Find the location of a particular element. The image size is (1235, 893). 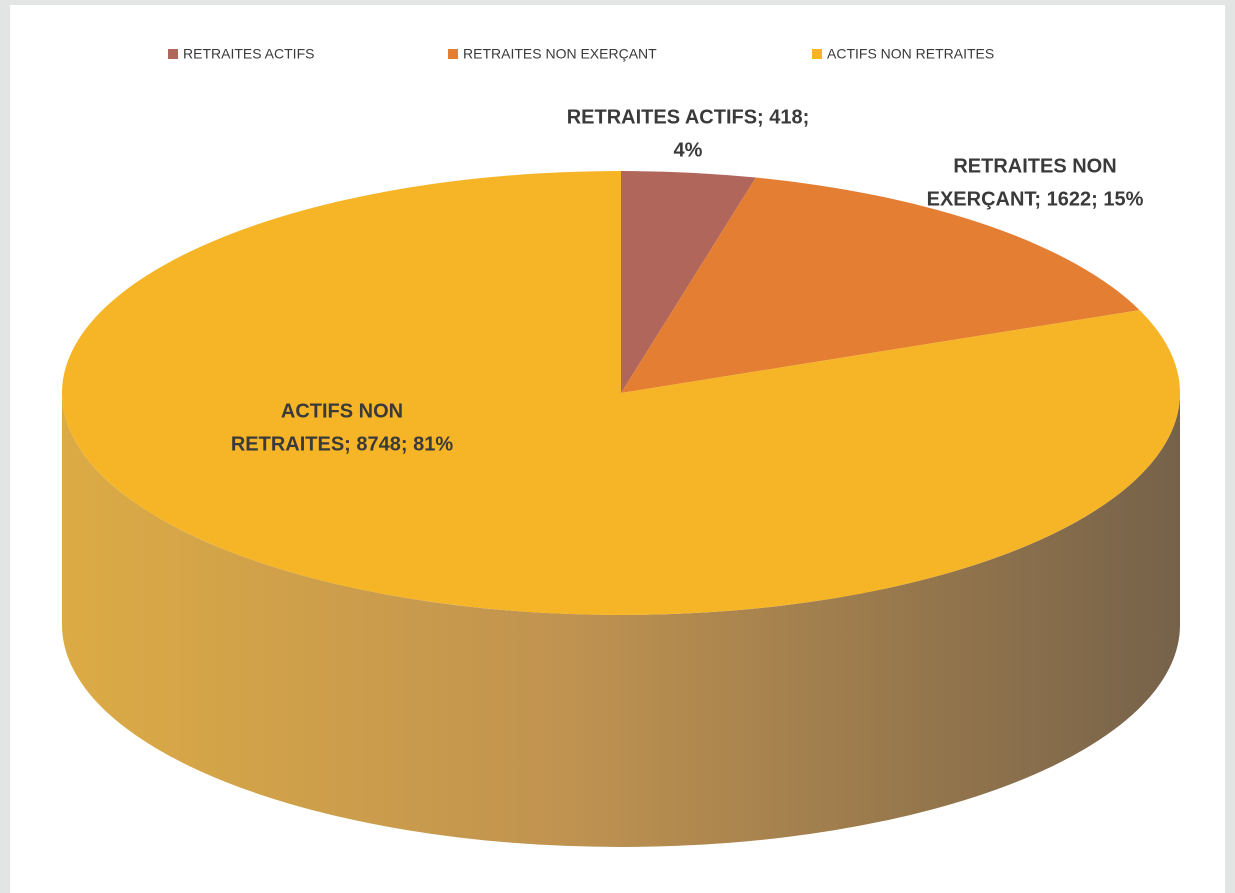

legend-label: RETRAITES ACTIFS is located at coordinates (248, 54).